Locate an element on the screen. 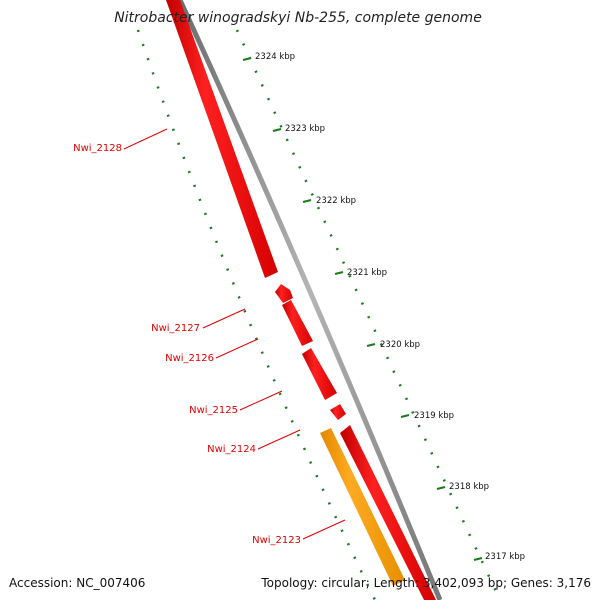 This screenshot has height=600, width=600. tick-2322: 2322 kbp is located at coordinates (329, 201).